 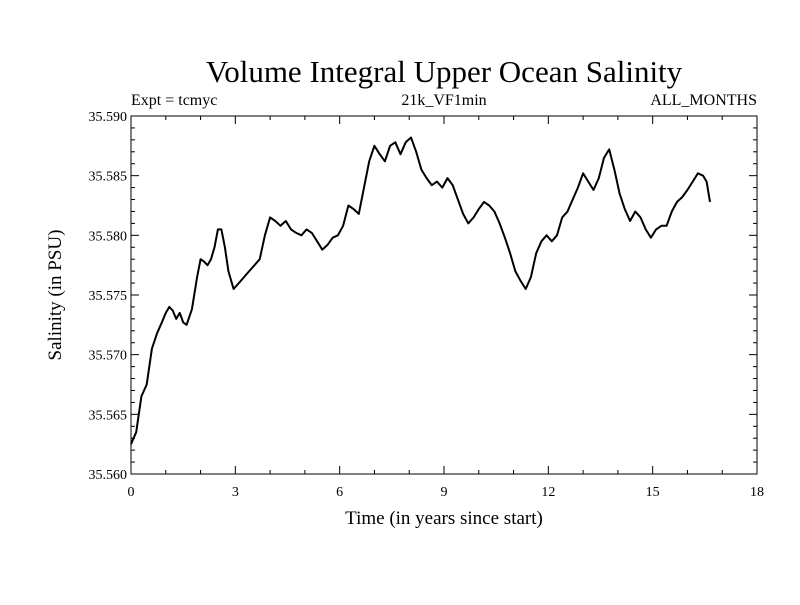 I want to click on y-tick-label: 35.570, so click(x=108, y=356).